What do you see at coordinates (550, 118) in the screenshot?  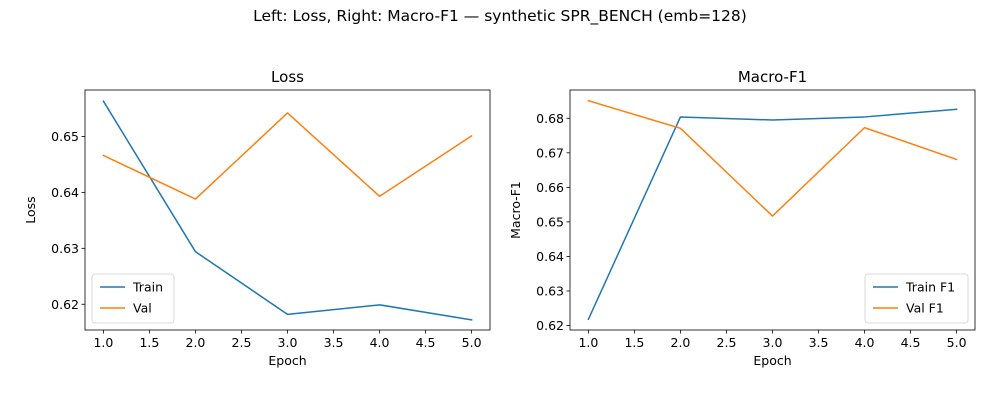 I see `macro-f1-y-tick-label: 0.68` at bounding box center [550, 118].